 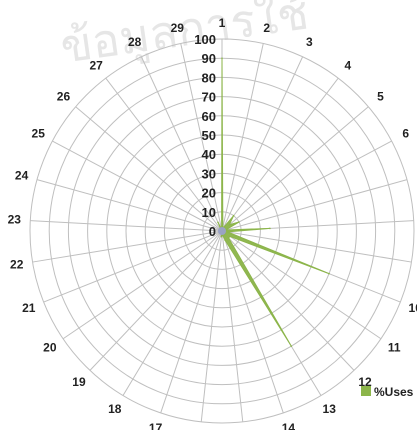 What do you see at coordinates (289, 425) in the screenshot?
I see `category-label: 14` at bounding box center [289, 425].